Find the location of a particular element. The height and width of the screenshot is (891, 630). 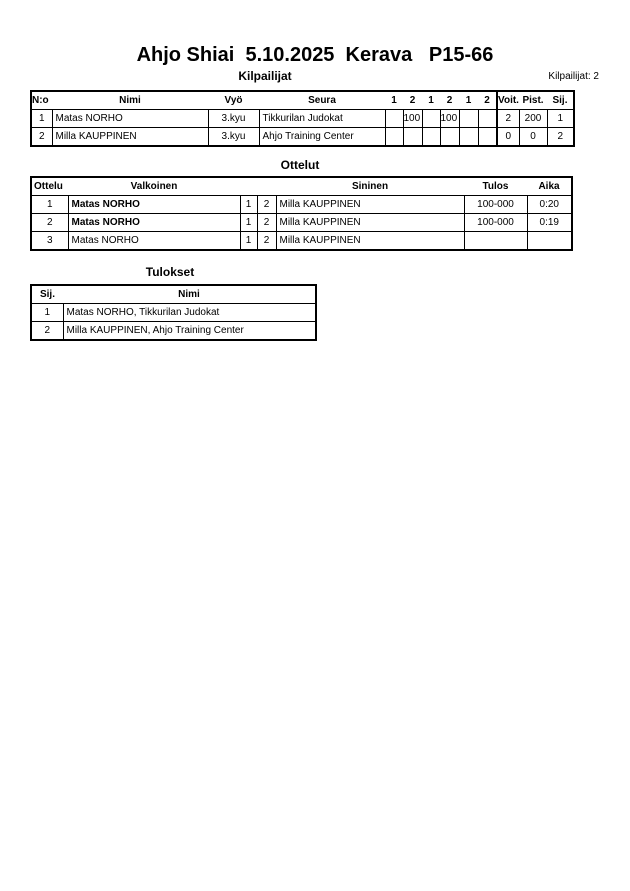

match-row: 2 Matas NORHO 1 2 Milla KAUPPINEN 100-000 0:19 is located at coordinates (301, 222).